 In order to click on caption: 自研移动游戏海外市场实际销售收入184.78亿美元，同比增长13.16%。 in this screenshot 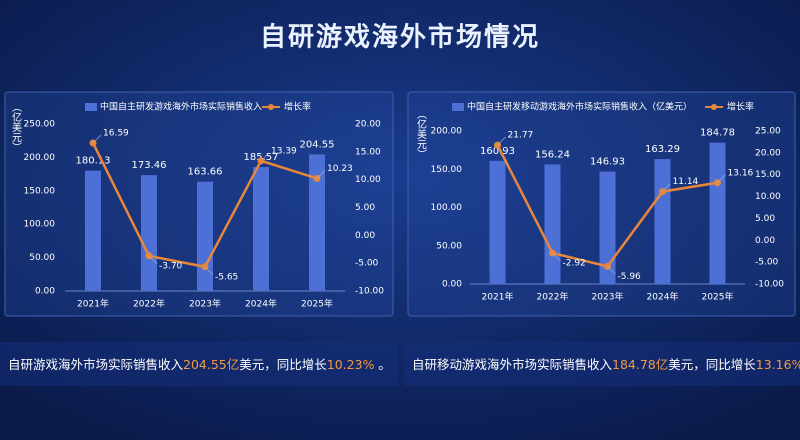, I will do `click(606, 364)`.